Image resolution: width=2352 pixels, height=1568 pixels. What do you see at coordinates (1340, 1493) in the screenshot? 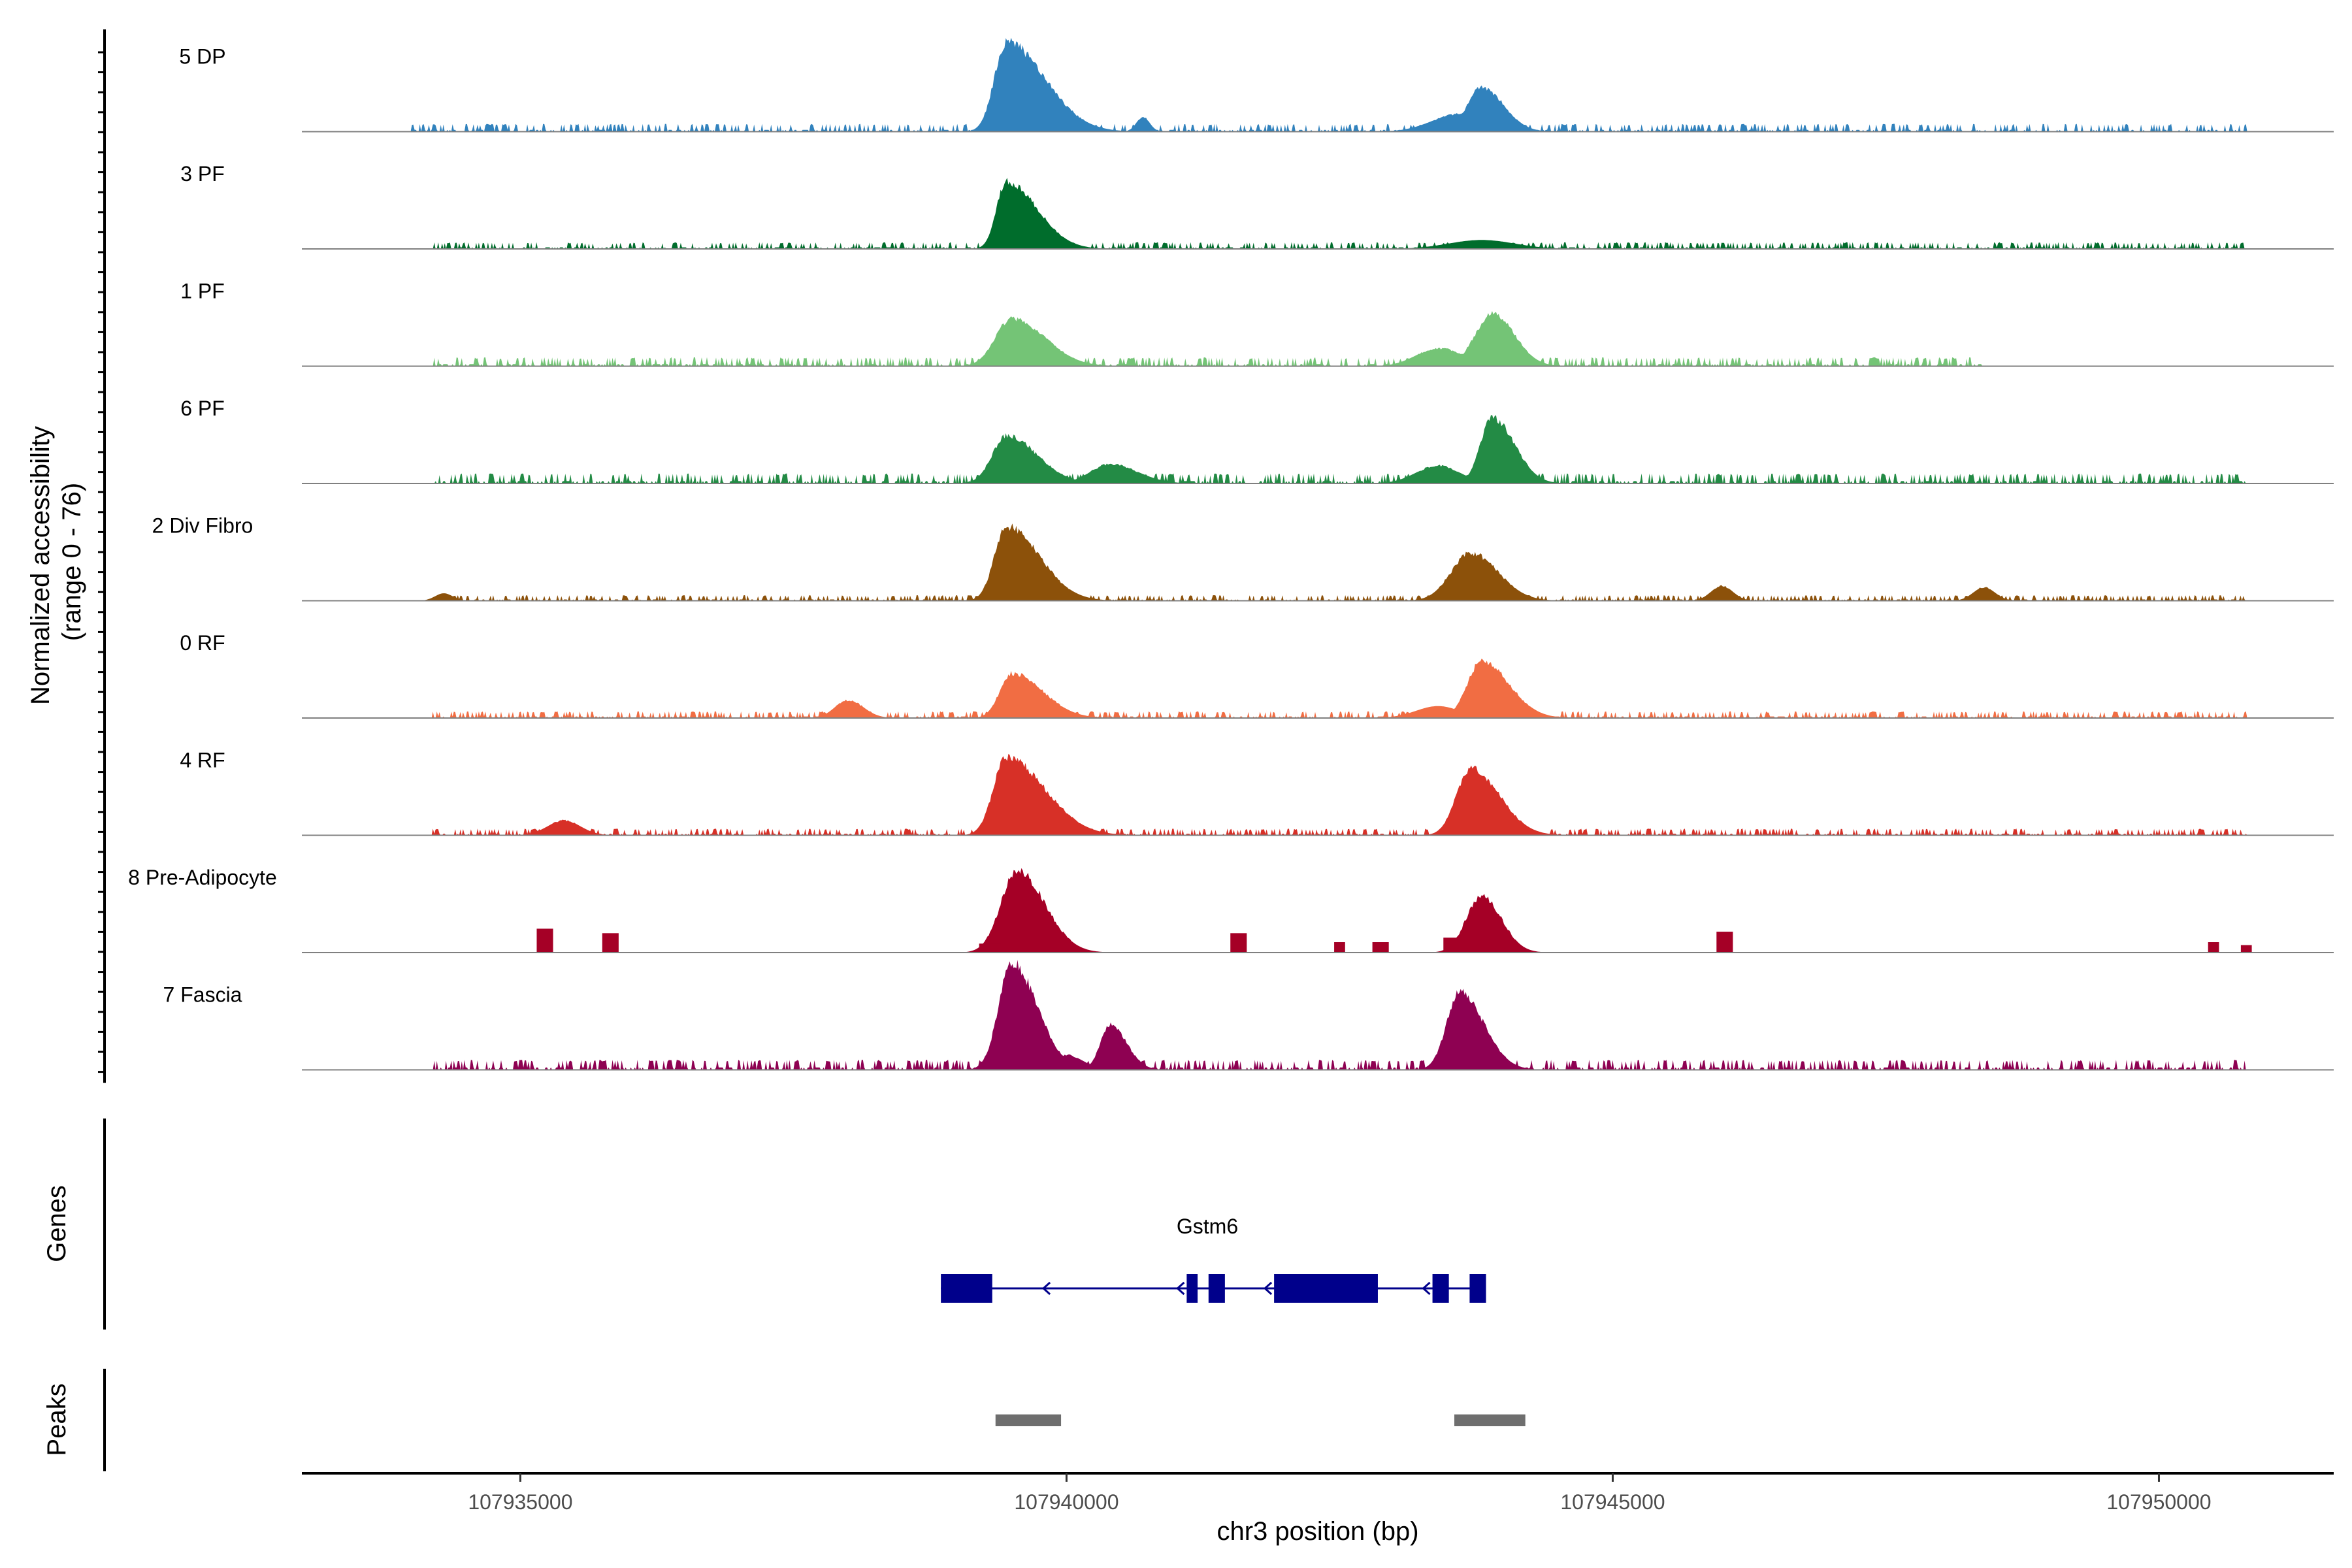
I see `x-axis: 107935000 107940000 107945000 107950000` at bounding box center [1340, 1493].